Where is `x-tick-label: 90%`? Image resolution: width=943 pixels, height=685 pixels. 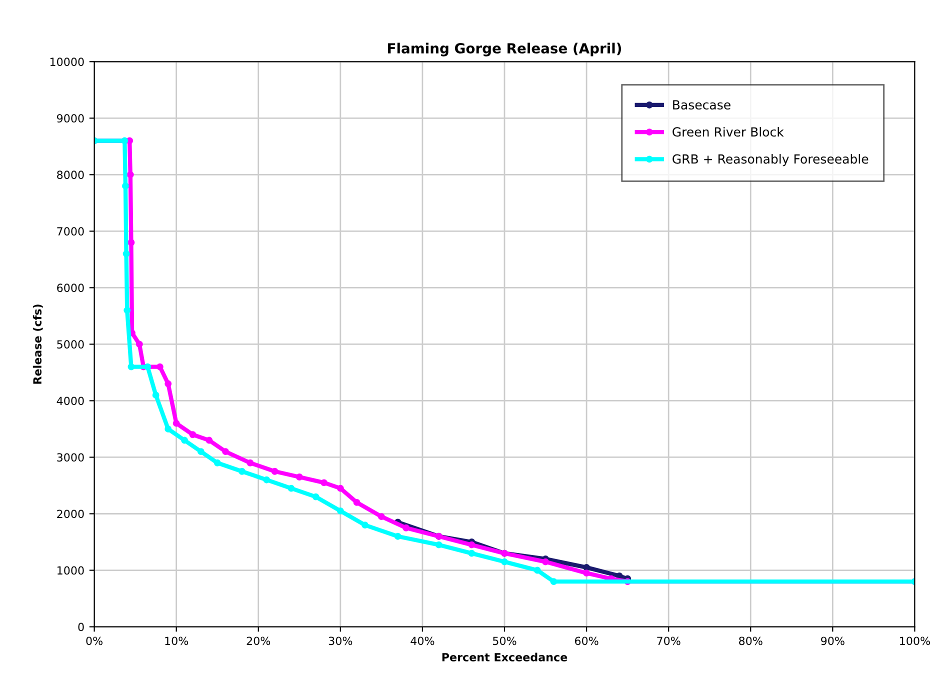 x-tick-label: 90% is located at coordinates (832, 641).